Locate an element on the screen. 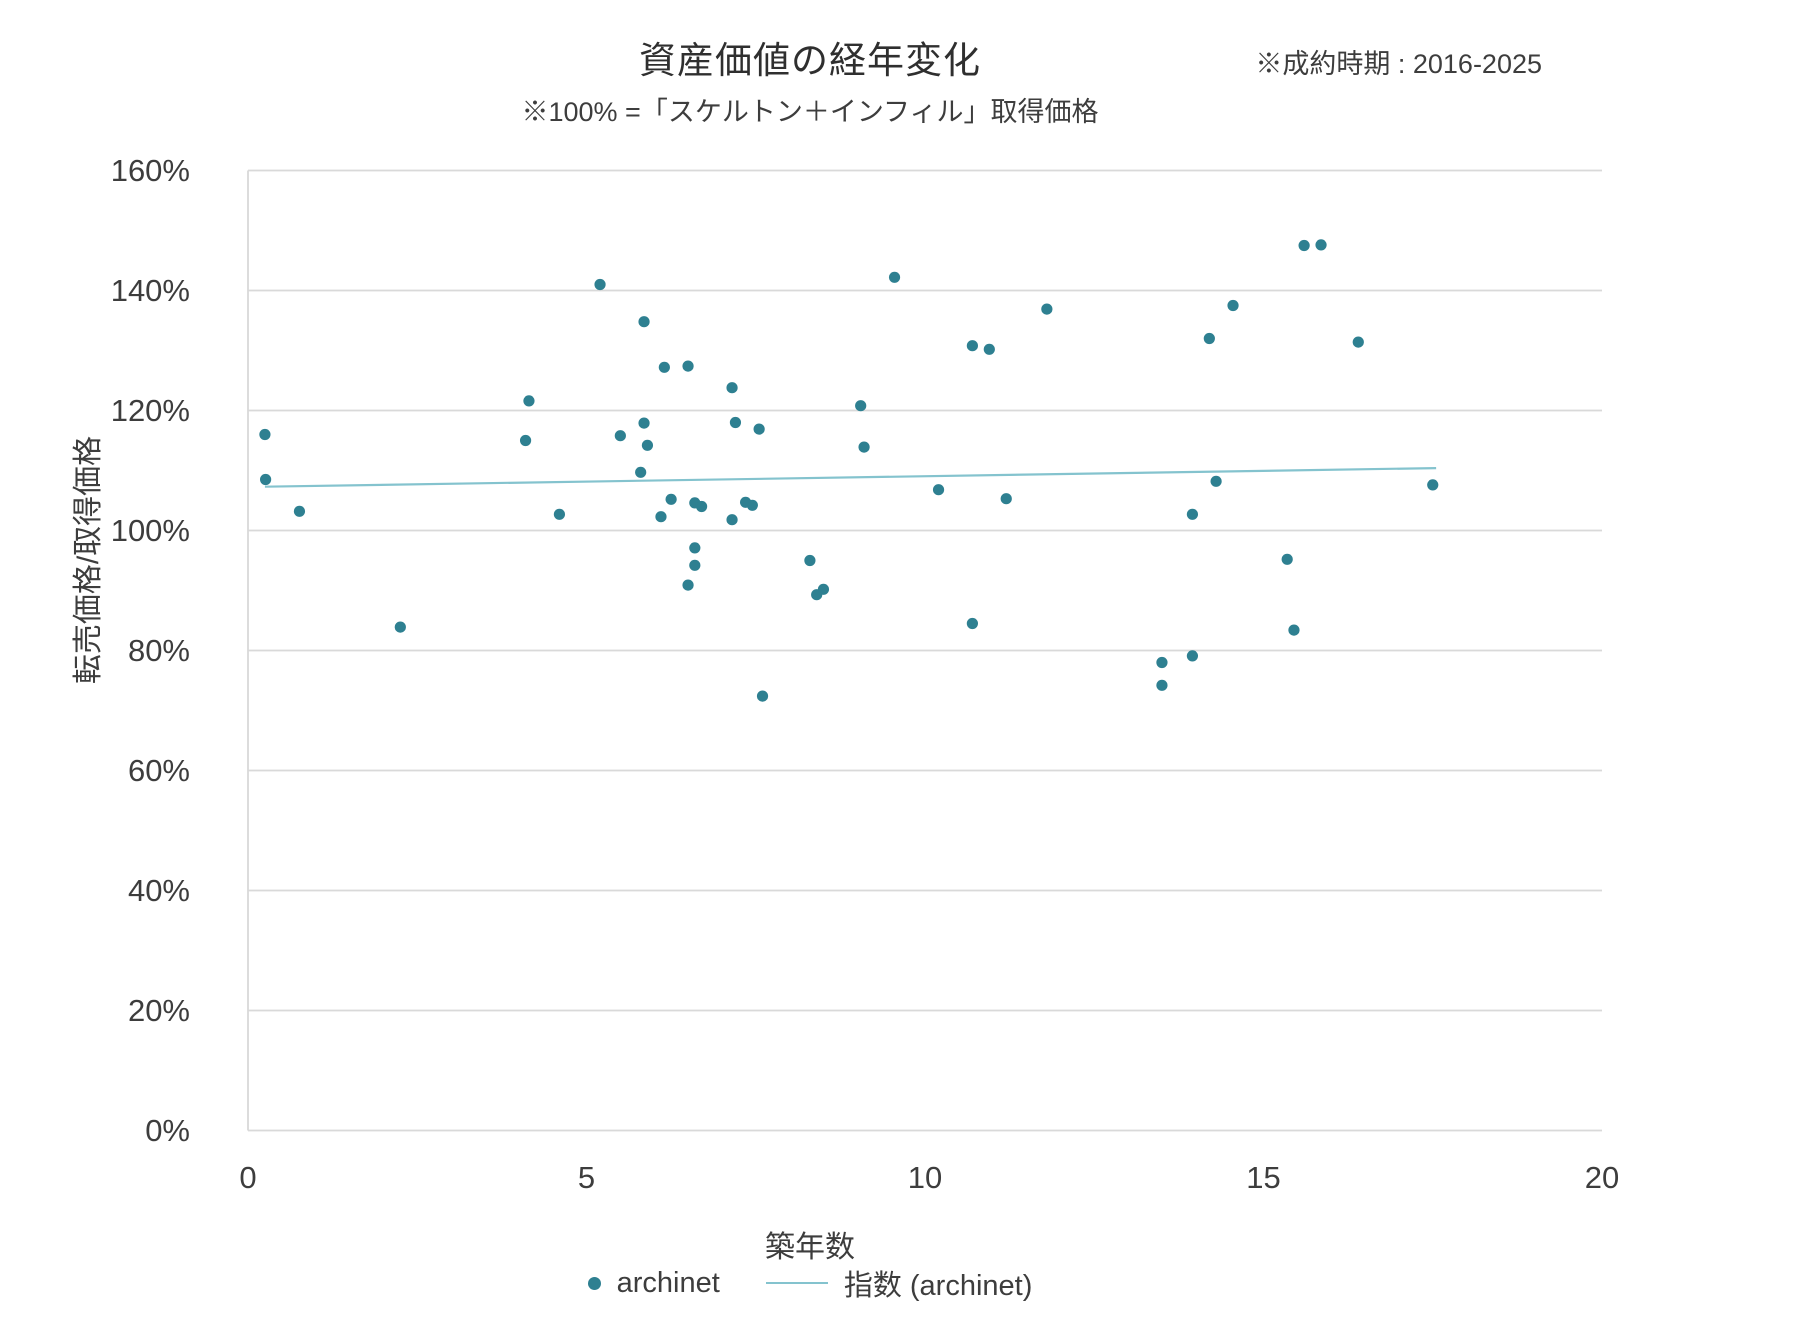  legend-item-archinet: archinet is located at coordinates (653, 1283).